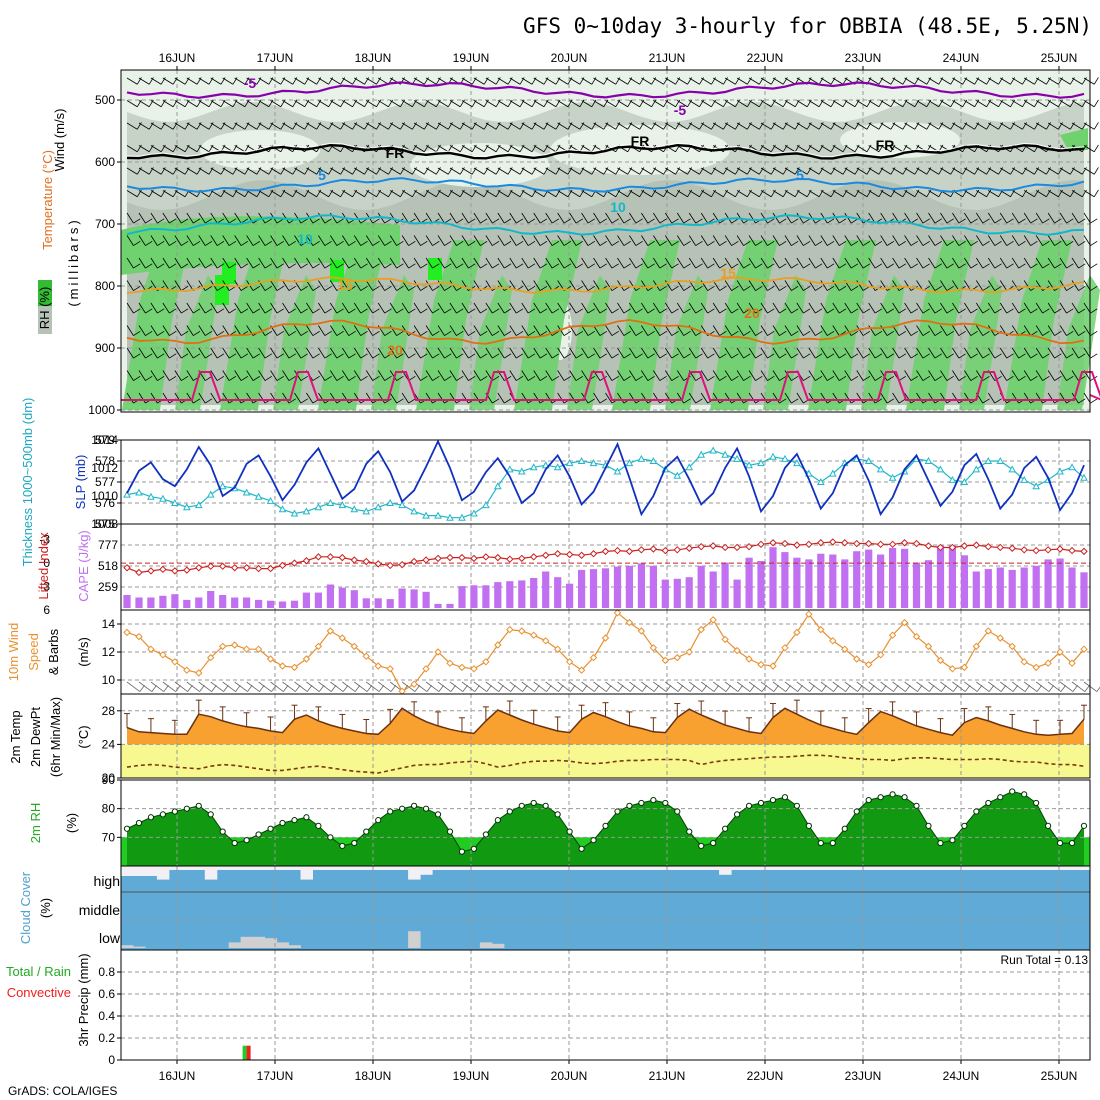 The image size is (1100, 1100). What do you see at coordinates (605, 743) in the screenshot?
I see `temp2m-fills` at bounding box center [605, 743].